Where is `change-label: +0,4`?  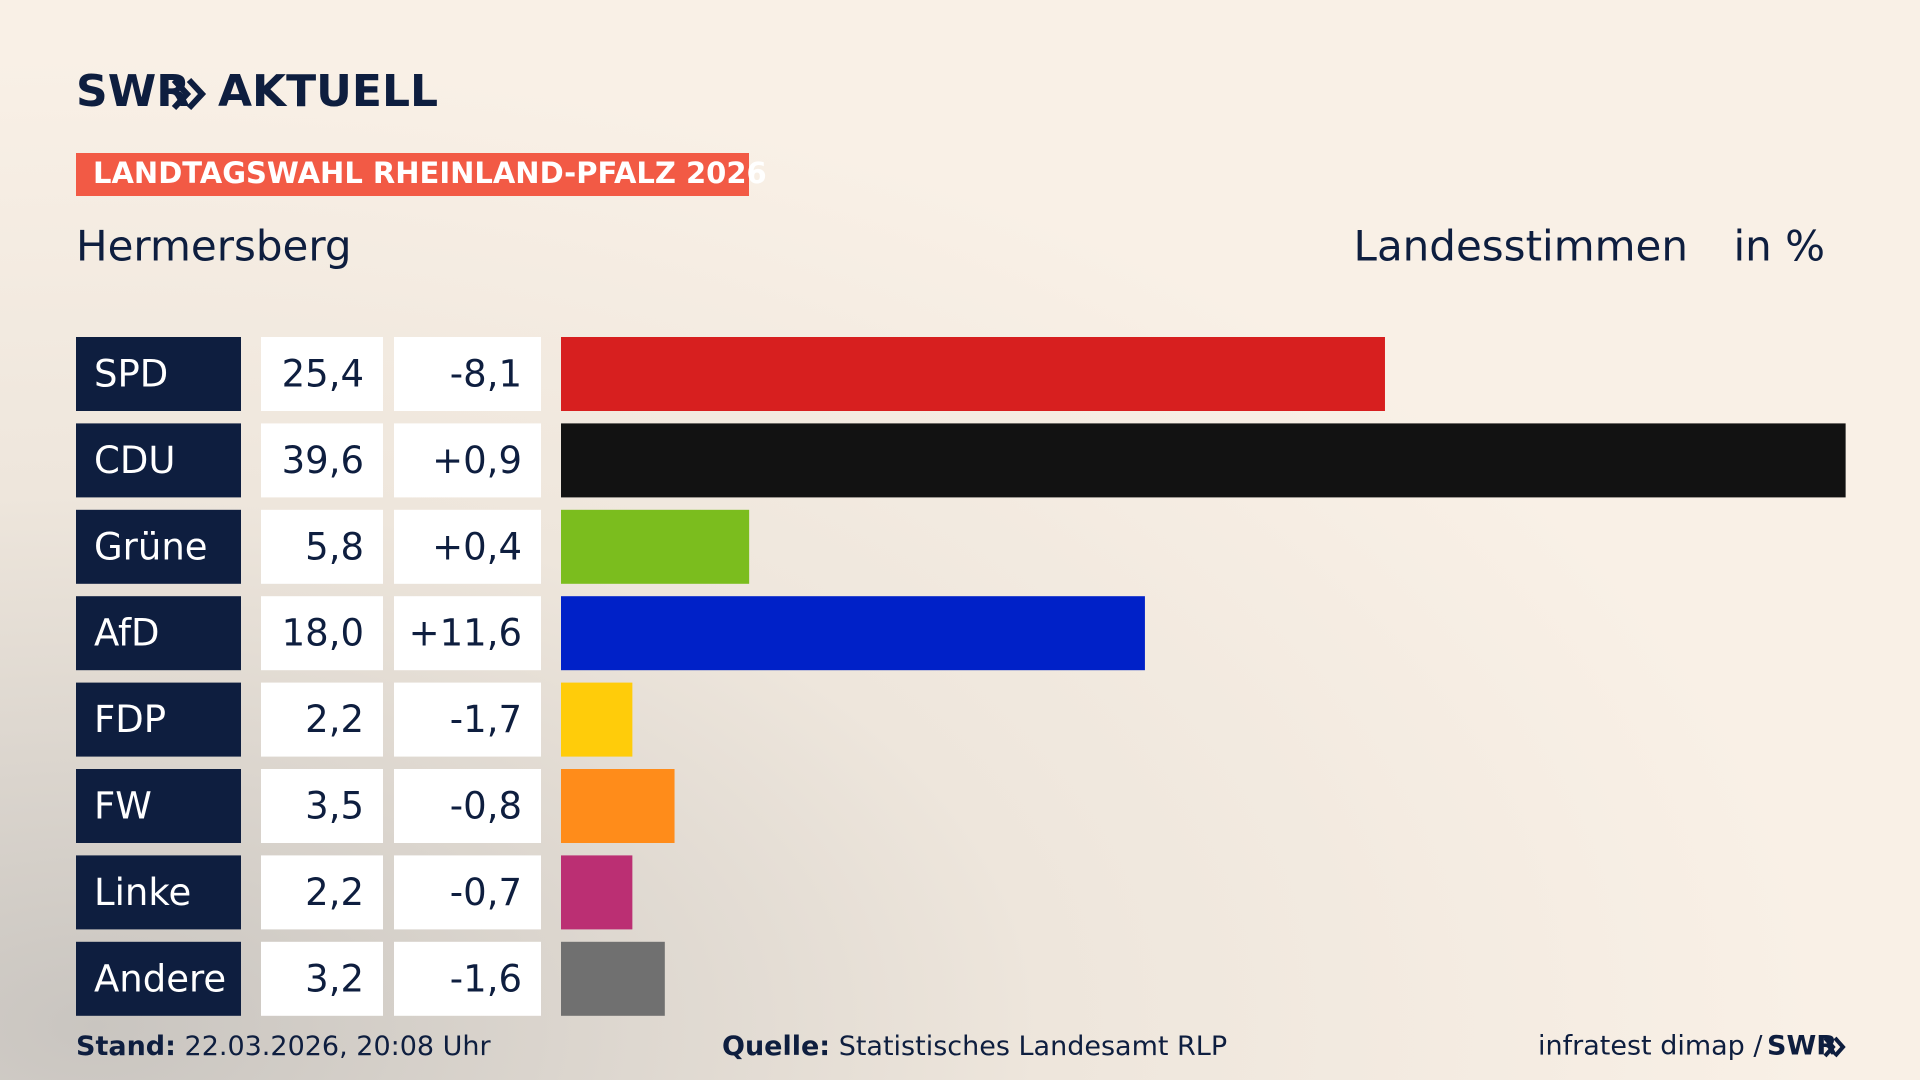 change-label: +0,4 is located at coordinates (477, 546).